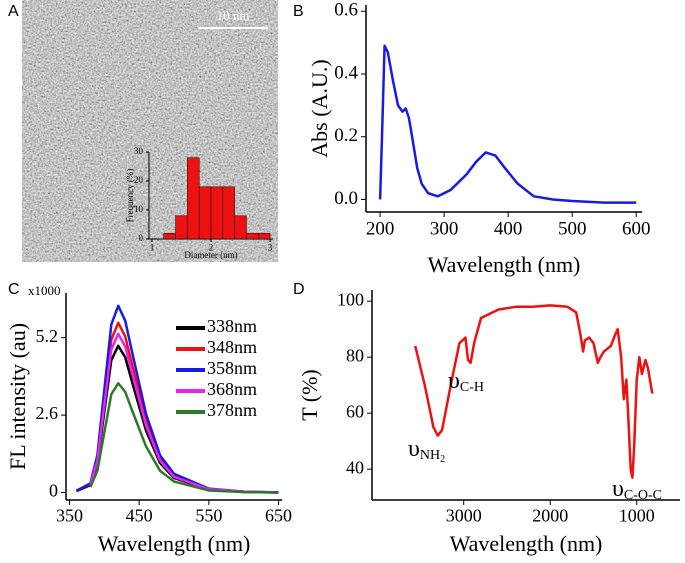  What do you see at coordinates (346, 198) in the screenshot?
I see `y-tick-label: 0.0` at bounding box center [346, 198].